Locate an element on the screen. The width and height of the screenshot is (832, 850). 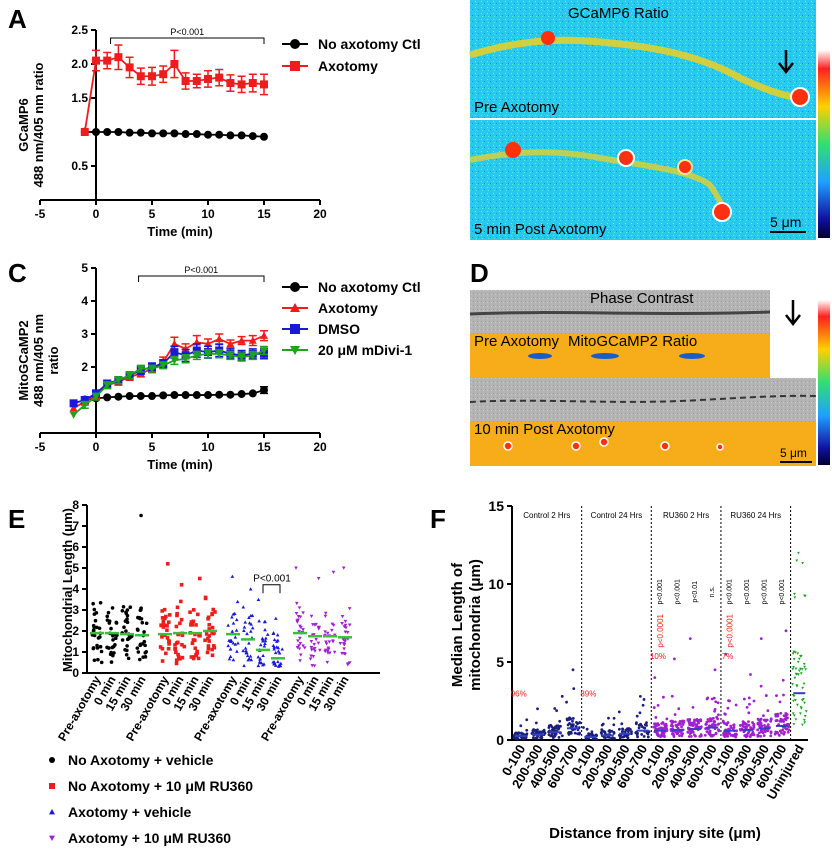
x-tick-label: Pre-axotomy is located at coordinates (79, 708).